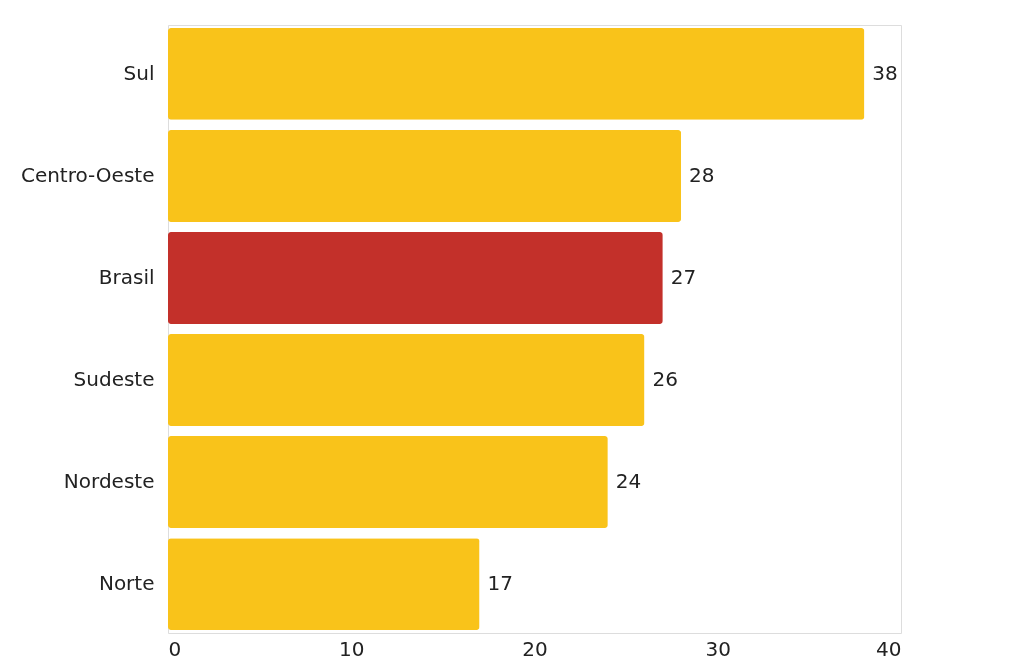 Image resolution: width=1011 pixels, height=667 pixels. I want to click on y-tick-label: Brasil, so click(126, 276).